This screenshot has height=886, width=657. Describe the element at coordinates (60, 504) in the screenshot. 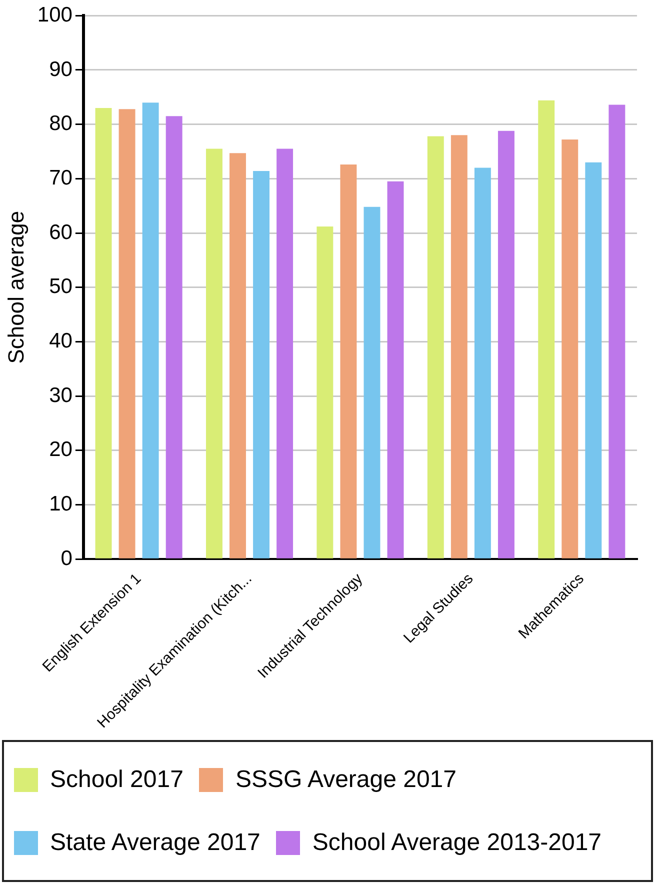

I see `y-tick-label: 10` at that location.